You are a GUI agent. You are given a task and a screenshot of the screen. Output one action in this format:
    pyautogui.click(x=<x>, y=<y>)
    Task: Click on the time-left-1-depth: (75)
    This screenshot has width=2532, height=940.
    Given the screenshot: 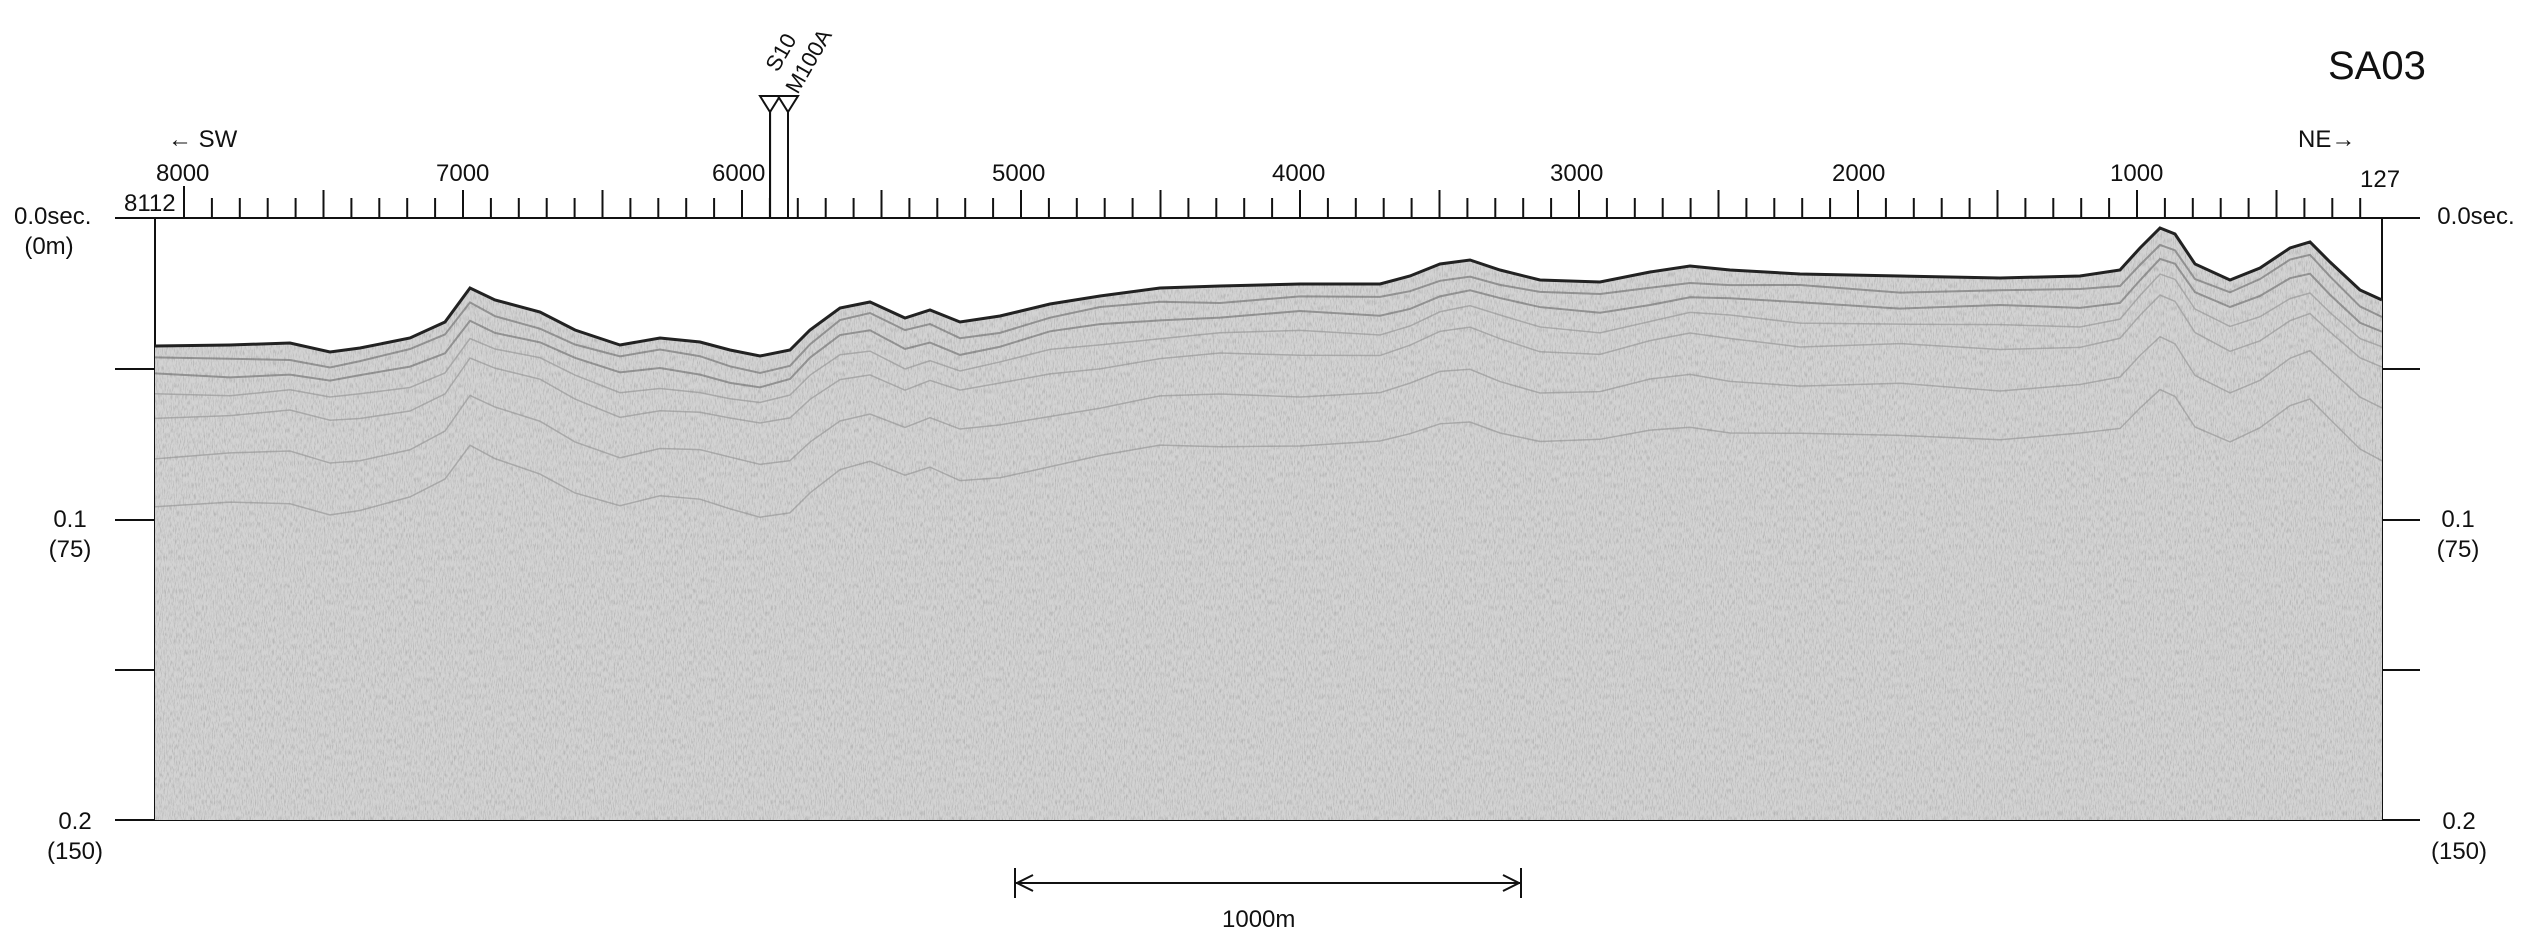 What is the action you would take?
    pyautogui.click(x=70, y=549)
    